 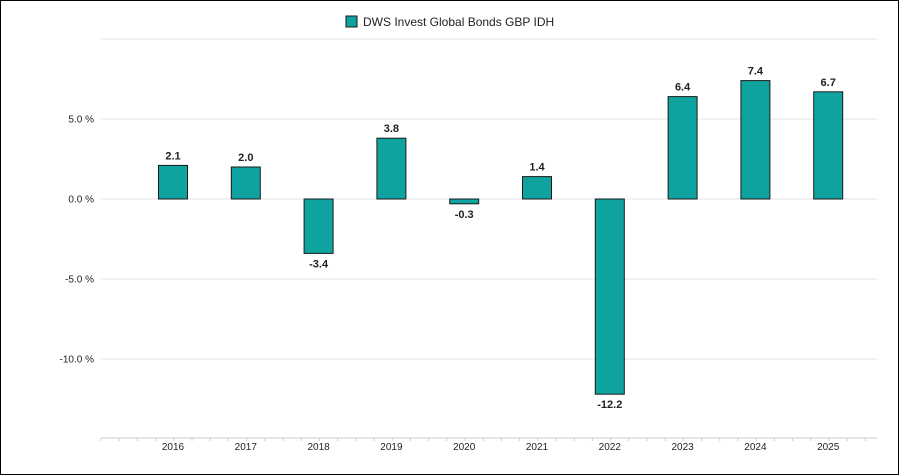 What do you see at coordinates (755, 140) in the screenshot?
I see `bar-2024` at bounding box center [755, 140].